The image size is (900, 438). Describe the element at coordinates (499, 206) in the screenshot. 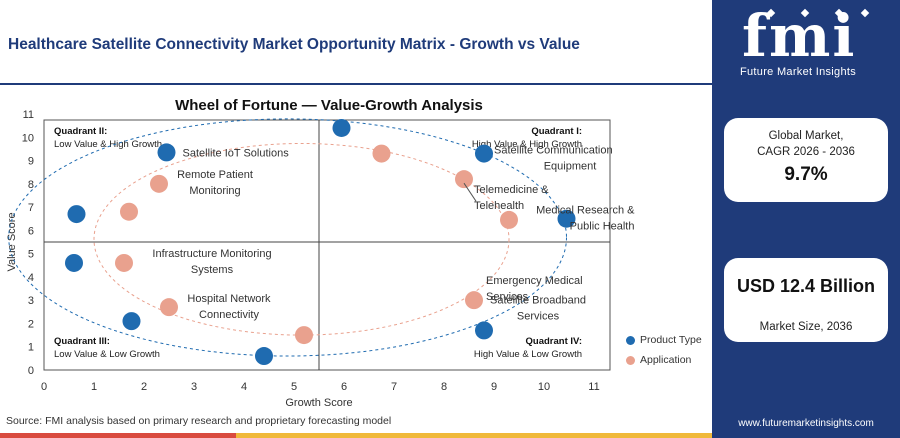

I see `point-label-line: Telehealth` at that location.